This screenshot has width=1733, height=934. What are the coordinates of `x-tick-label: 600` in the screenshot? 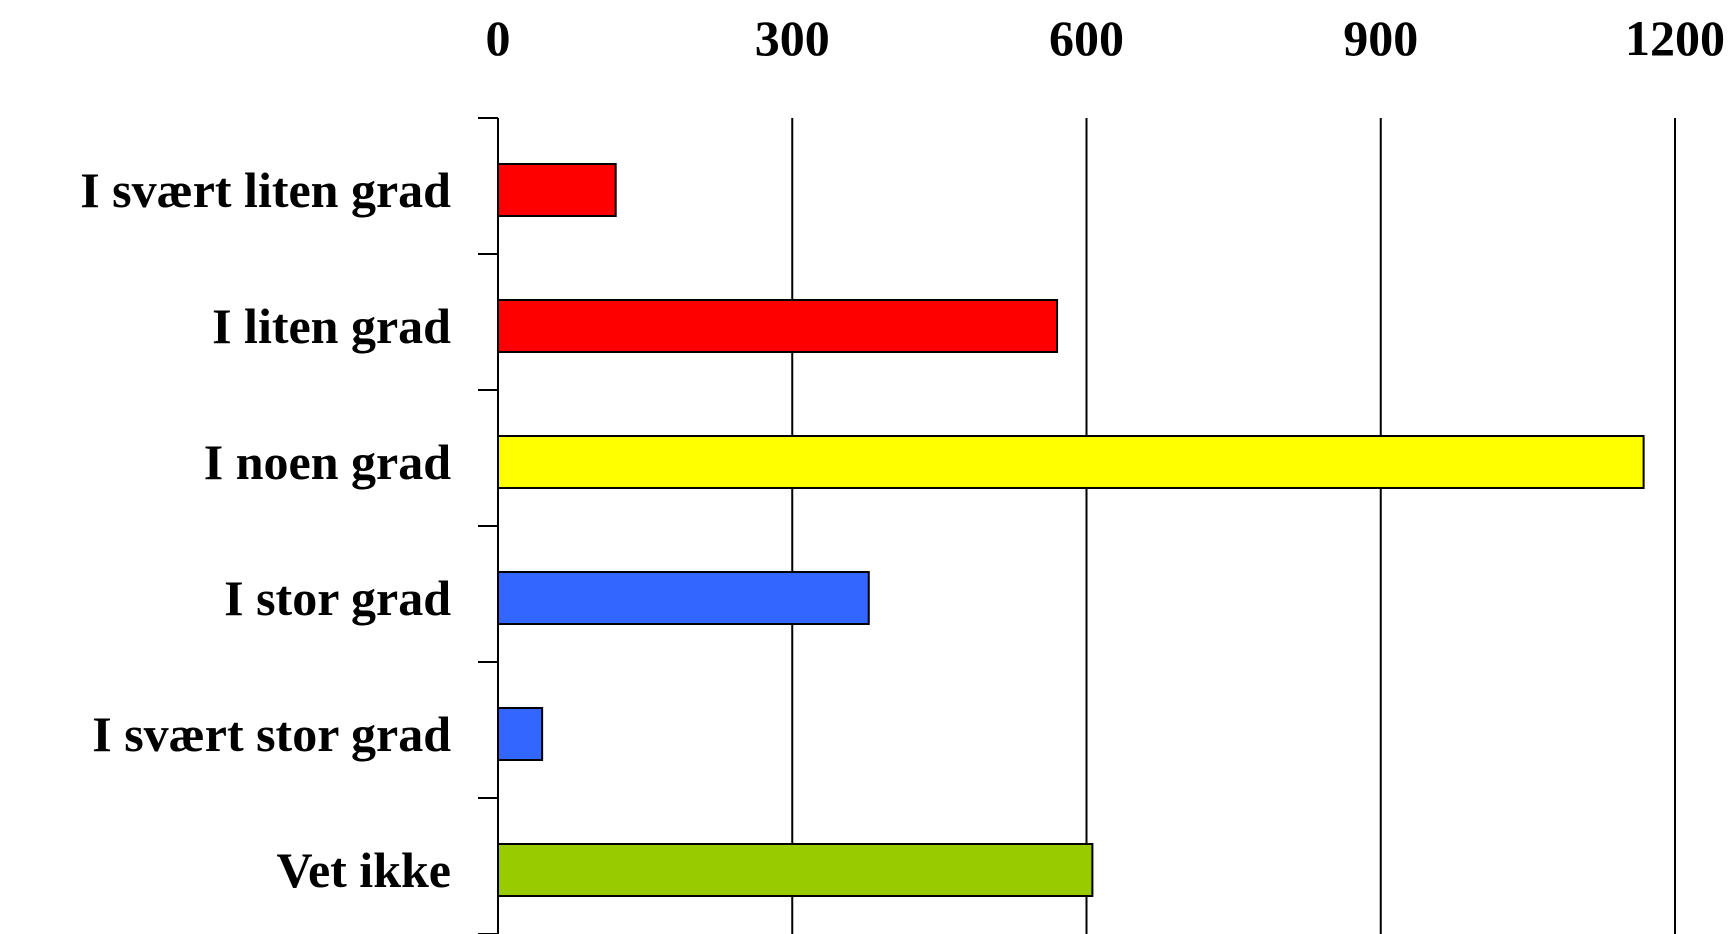 It's located at (1086, 38).